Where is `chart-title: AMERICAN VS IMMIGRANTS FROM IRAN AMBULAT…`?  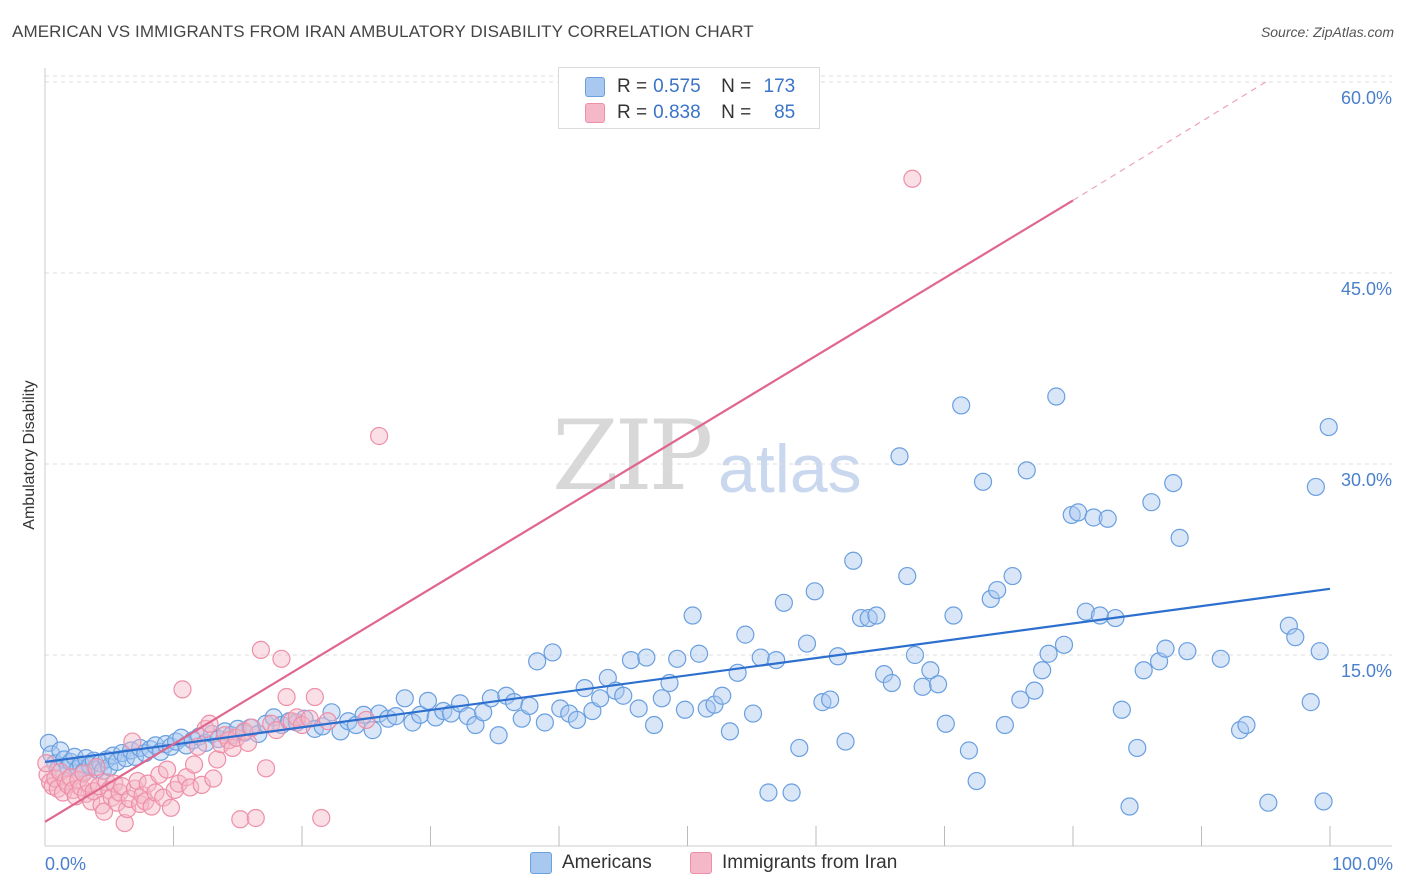 chart-title: AMERICAN VS IMMIGRANTS FROM IRAN AMBULAT… is located at coordinates (383, 31).